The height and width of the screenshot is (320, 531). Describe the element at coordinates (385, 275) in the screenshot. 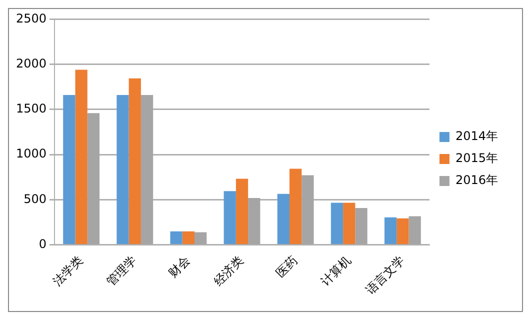

I see `x-tick-label: 语言文学` at that location.